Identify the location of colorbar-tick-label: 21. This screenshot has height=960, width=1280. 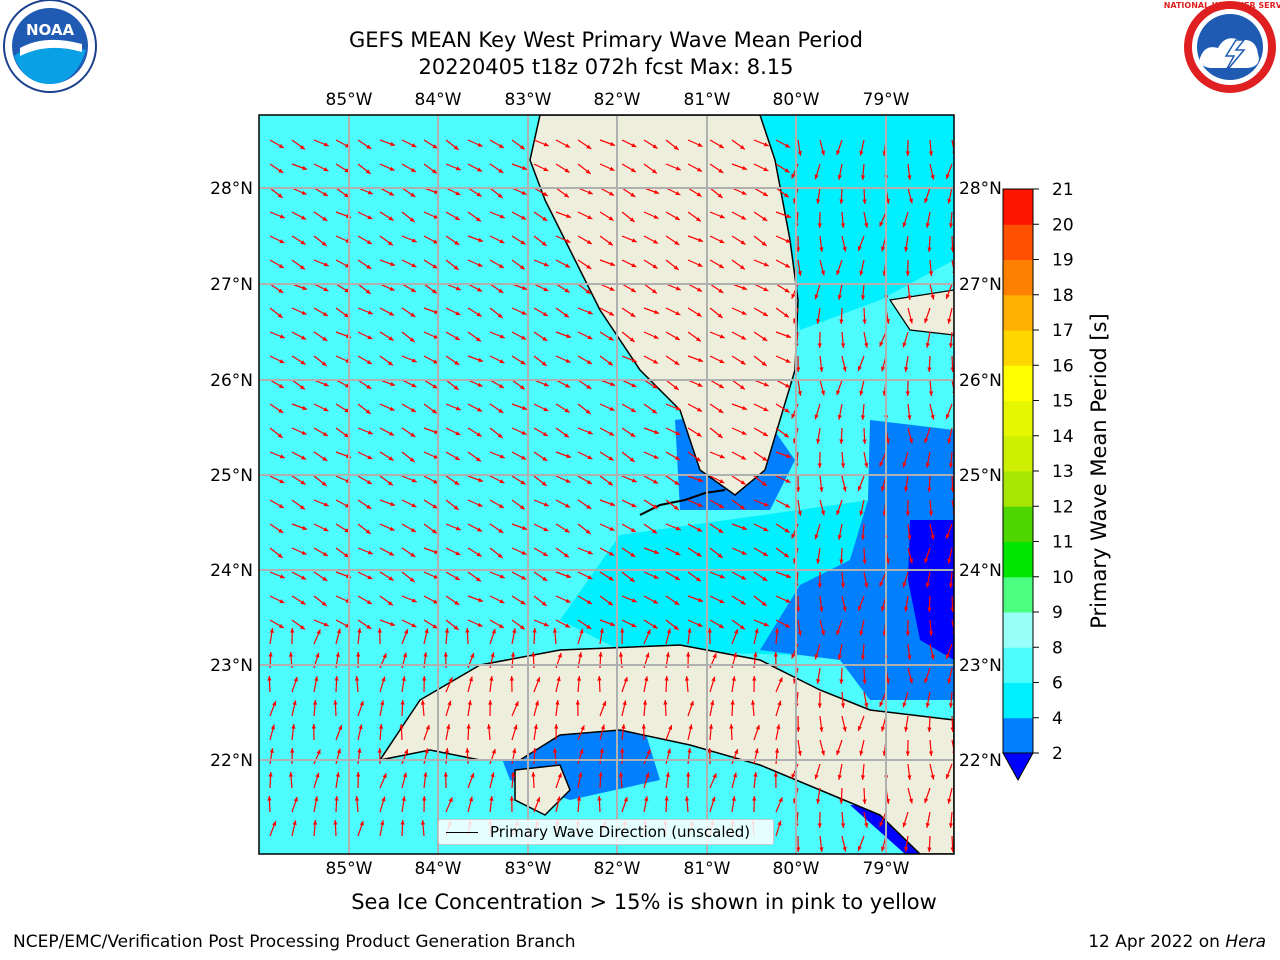
(1063, 190).